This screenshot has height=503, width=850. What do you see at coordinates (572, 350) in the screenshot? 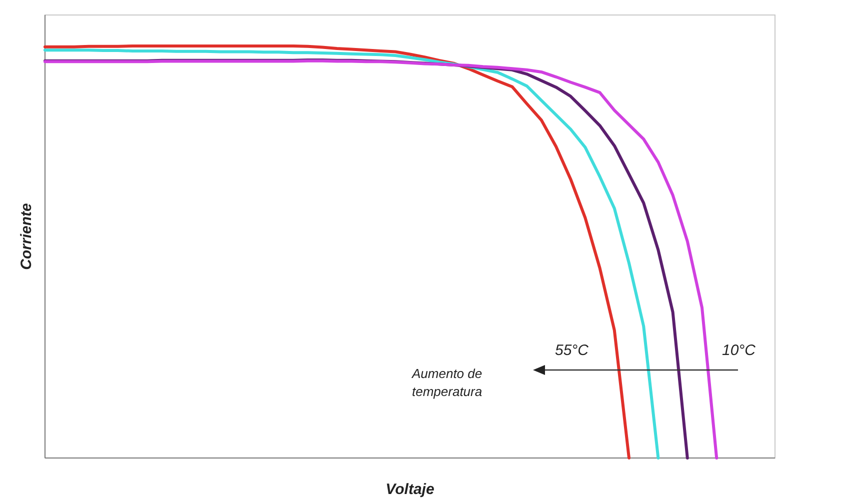
I see `annotation: 55°C` at bounding box center [572, 350].